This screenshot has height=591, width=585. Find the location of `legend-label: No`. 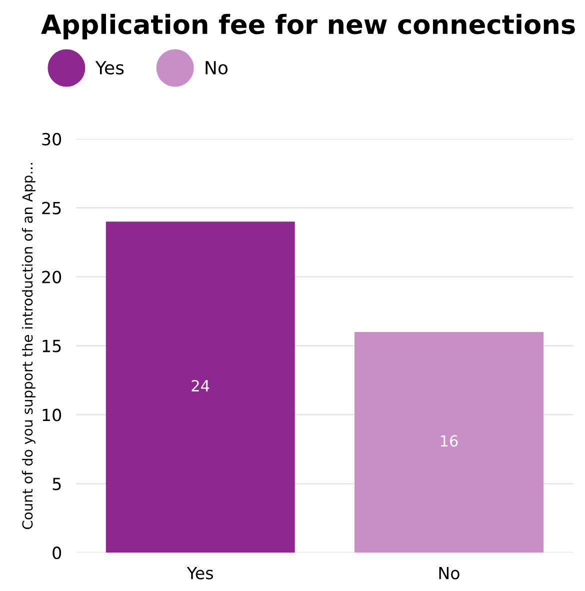

legend-label: No is located at coordinates (217, 68).